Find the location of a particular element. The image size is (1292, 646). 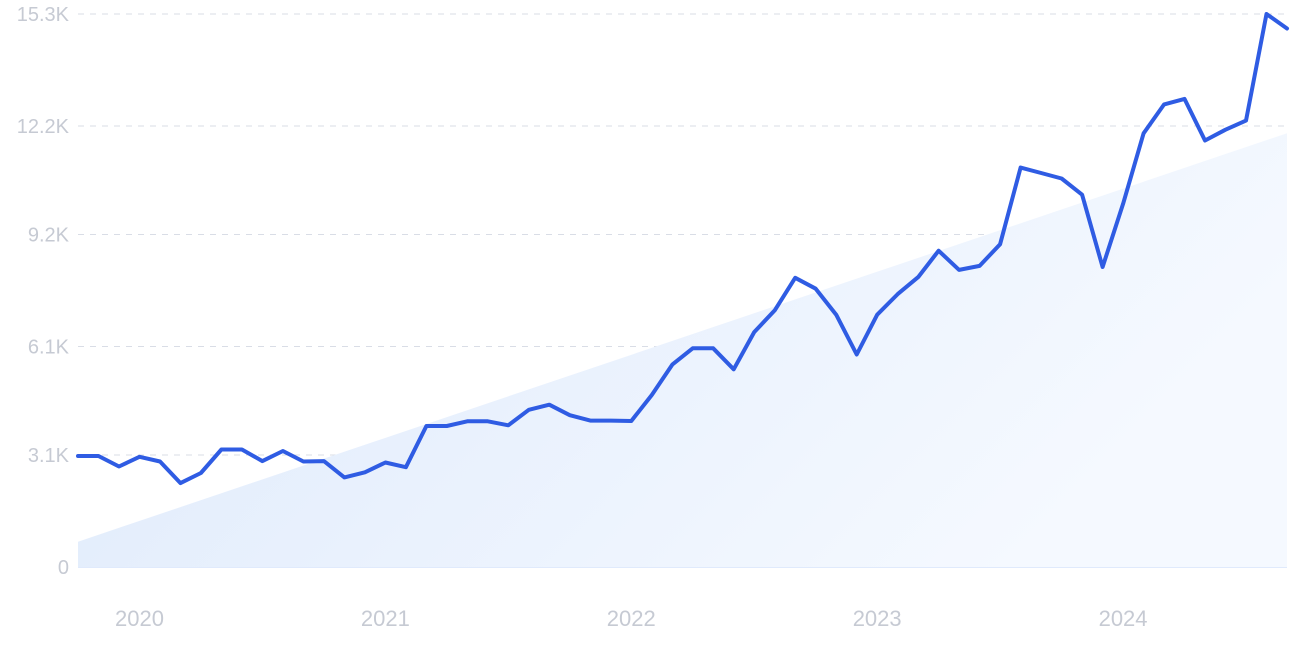

y-axis: 0 3.1K 6.1K 9.2K 12.2K 15.3K is located at coordinates (43, 291).